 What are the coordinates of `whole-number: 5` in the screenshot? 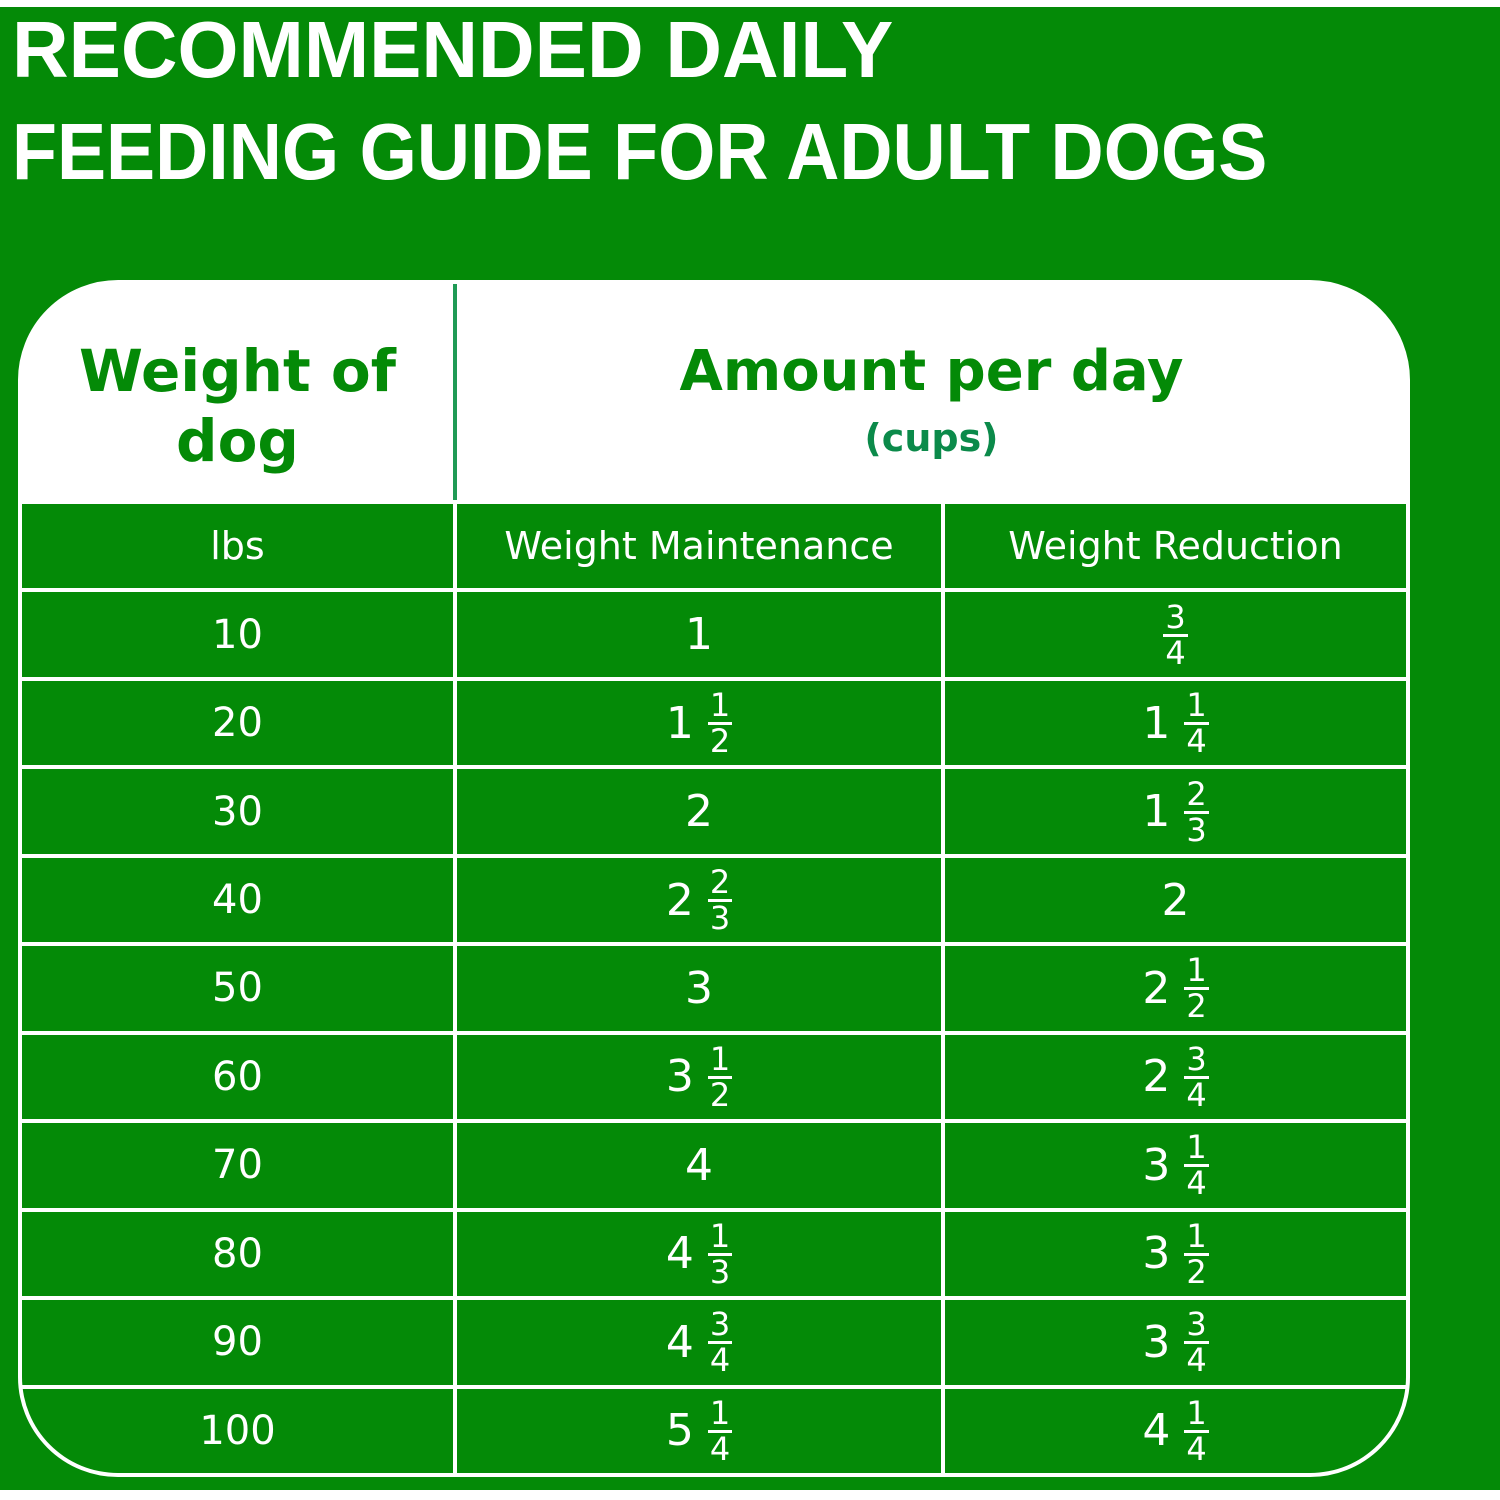 It's located at (679, 1431).